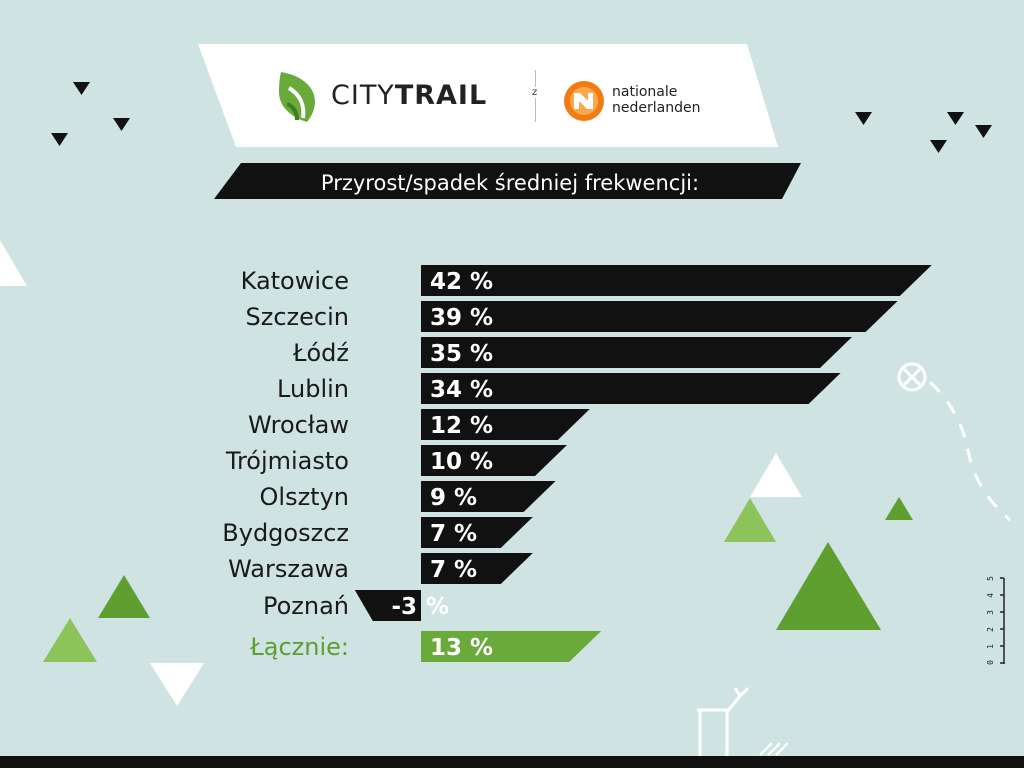 This screenshot has height=768, width=1024. What do you see at coordinates (288, 569) in the screenshot?
I see `category-label: Warszawa` at bounding box center [288, 569].